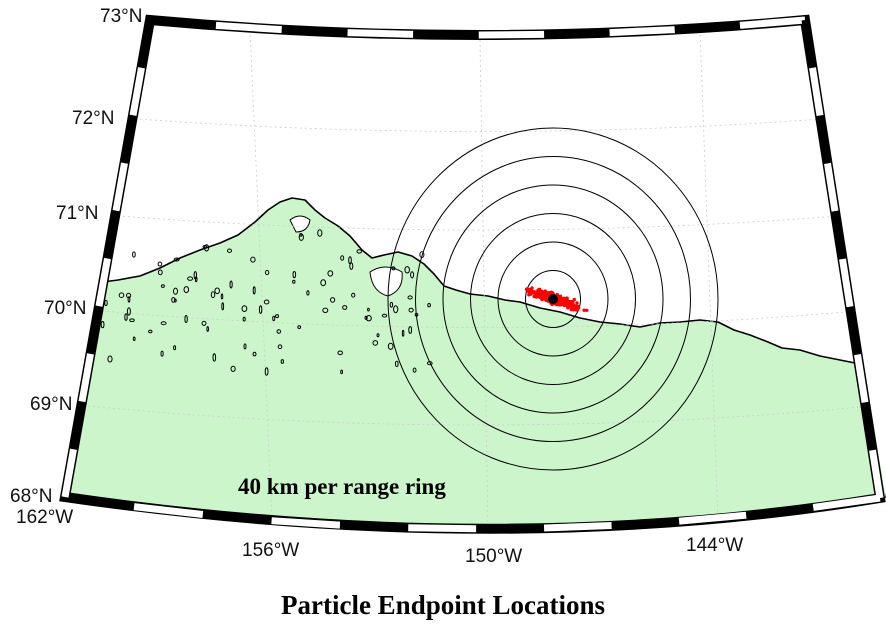 The image size is (886, 631). Describe the element at coordinates (44, 517) in the screenshot. I see `lon-label-162: 162°W` at that location.